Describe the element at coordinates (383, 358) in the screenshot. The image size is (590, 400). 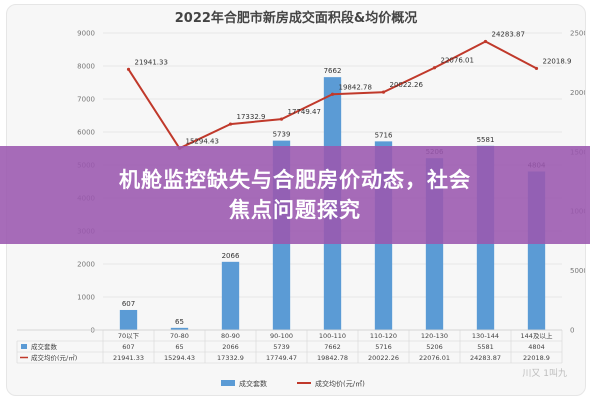
I see `table-cell: 20022.26` at that location.